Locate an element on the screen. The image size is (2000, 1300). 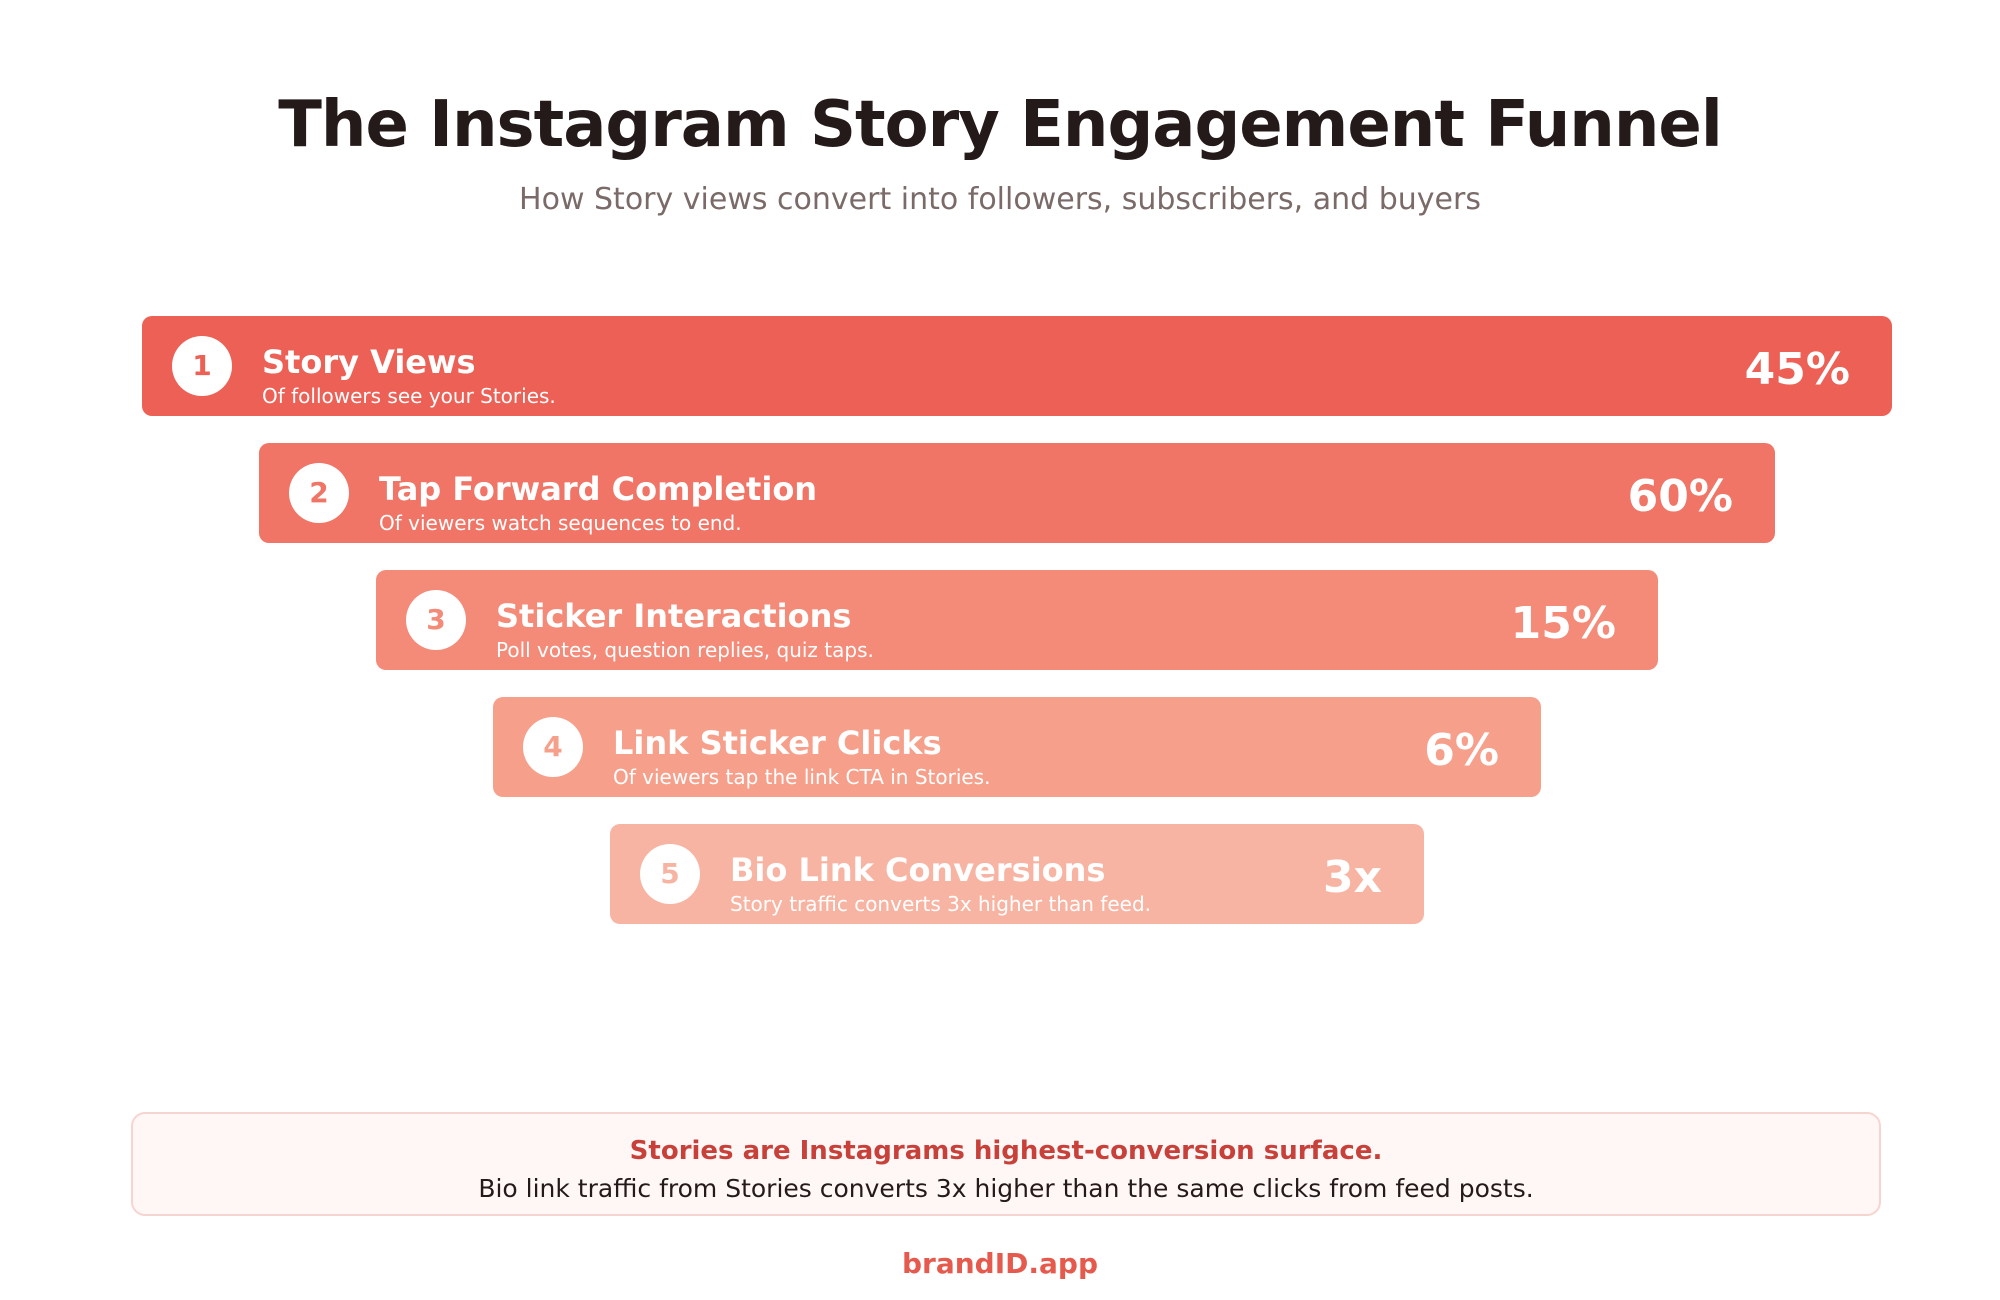
stage-number-badge: 1 is located at coordinates (202, 366).